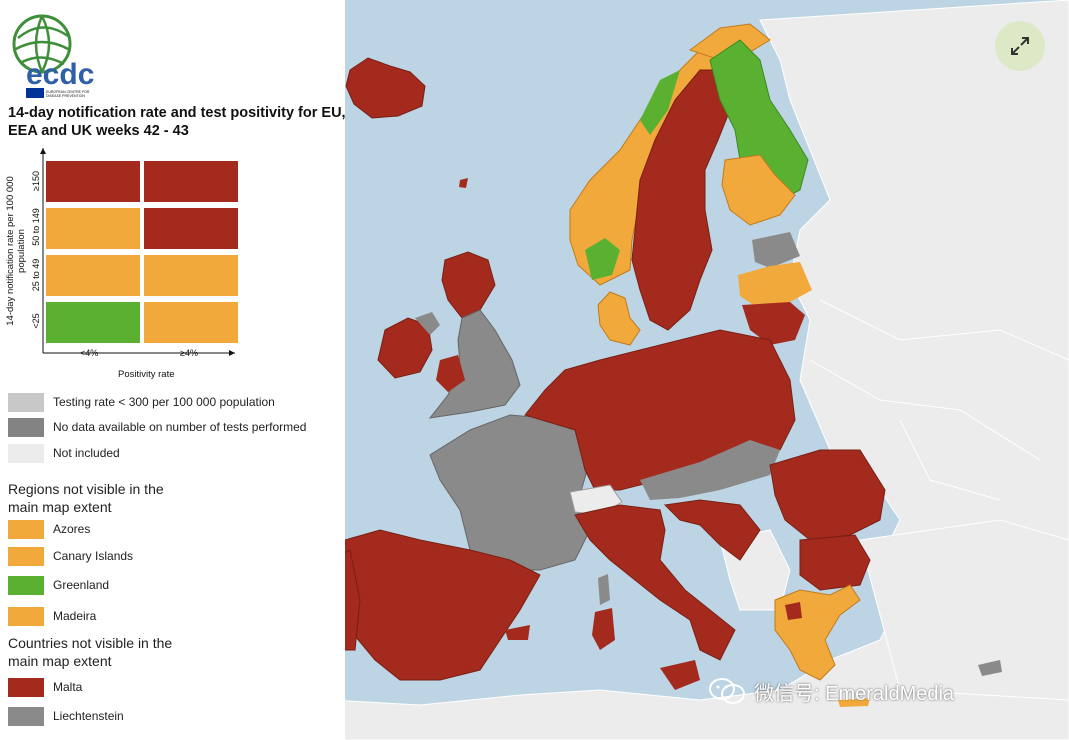 The width and height of the screenshot is (1069, 740). What do you see at coordinates (619, 318) in the screenshot?
I see `denmark-region` at bounding box center [619, 318].